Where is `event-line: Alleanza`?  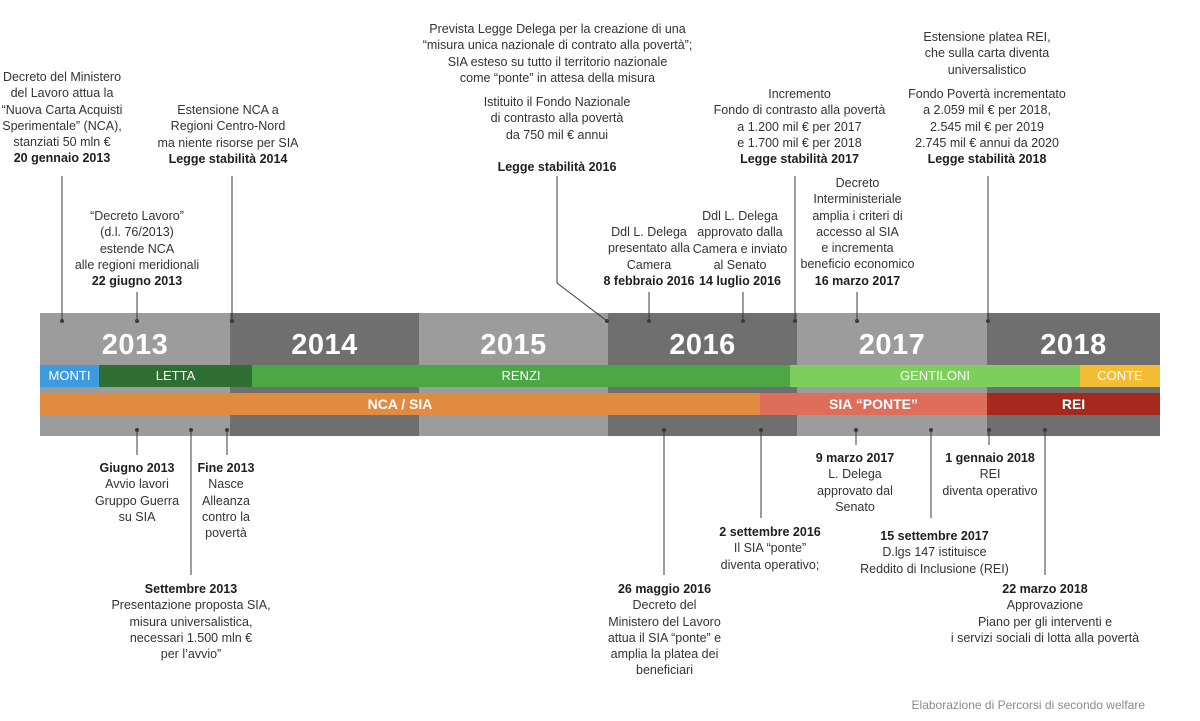 event-line: Alleanza is located at coordinates (226, 500).